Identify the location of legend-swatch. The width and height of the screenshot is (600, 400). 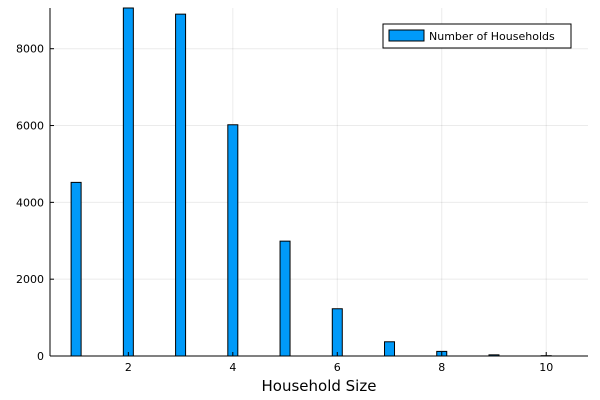
(406, 35).